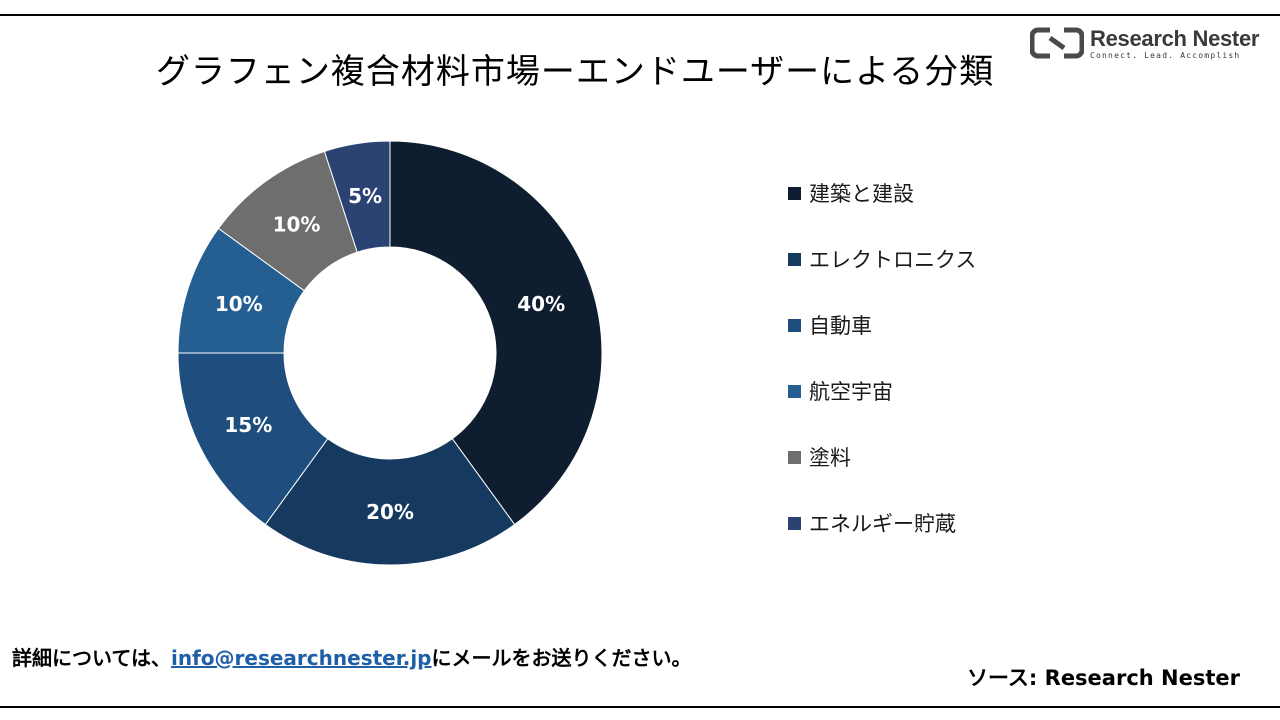 This screenshot has width=1280, height=720. I want to click on contact-suffix: にメールをお送りください。, so click(561, 658).